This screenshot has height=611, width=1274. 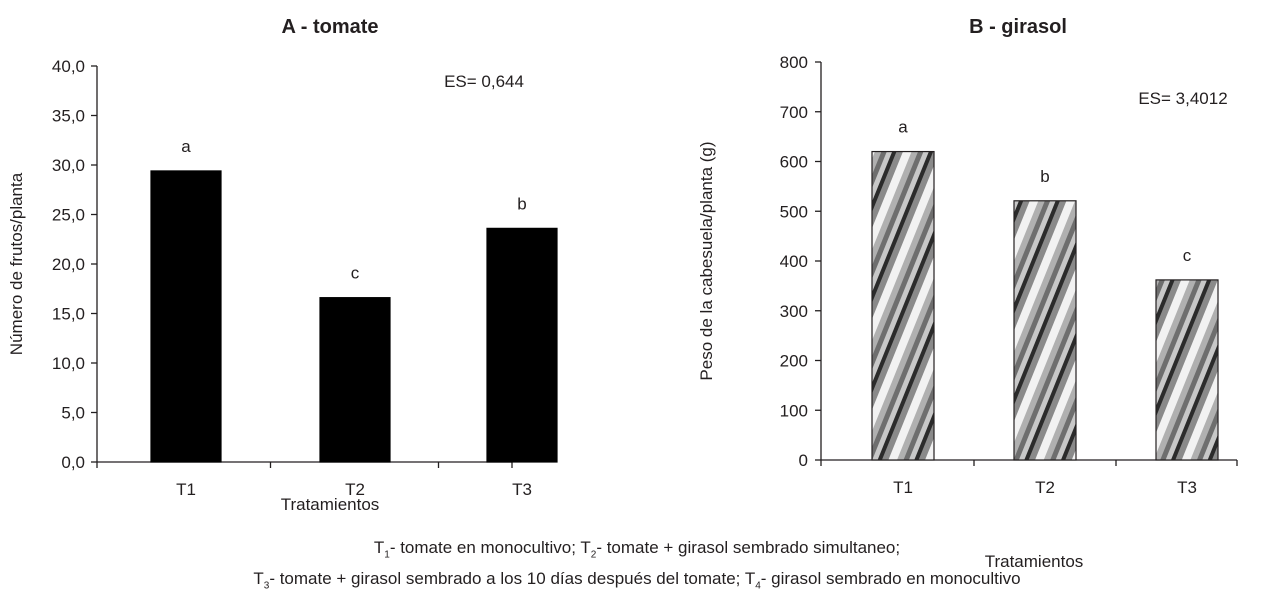 What do you see at coordinates (794, 112) in the screenshot?
I see `y-tick-label: 700` at bounding box center [794, 112].